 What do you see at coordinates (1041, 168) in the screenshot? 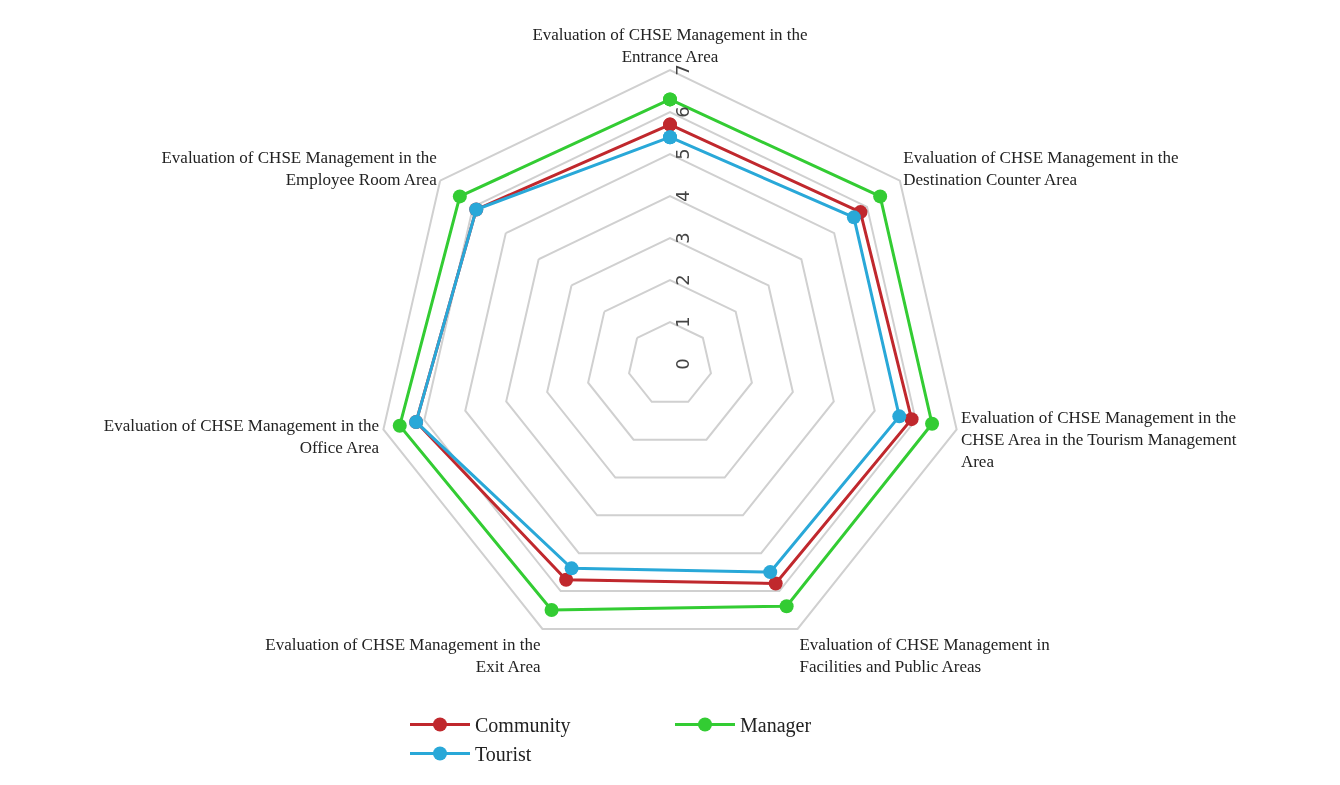
I see `spoke-label: Evaluation of CHSE Management in the Destination Counter Area` at bounding box center [1041, 168].